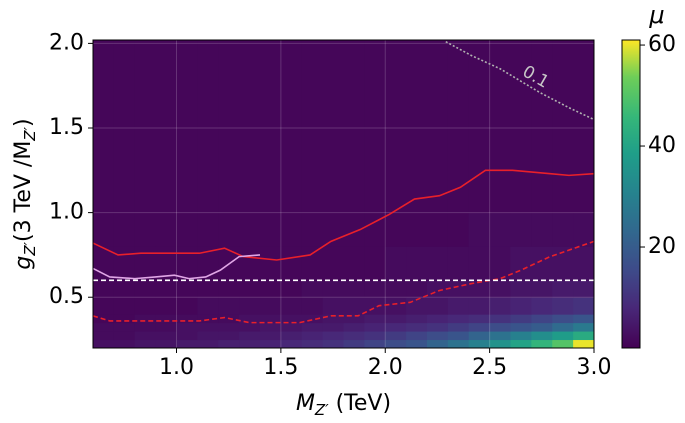 The image size is (685, 423). Describe the element at coordinates (66, 42) in the screenshot. I see `y-tick-label: 2.0` at that location.